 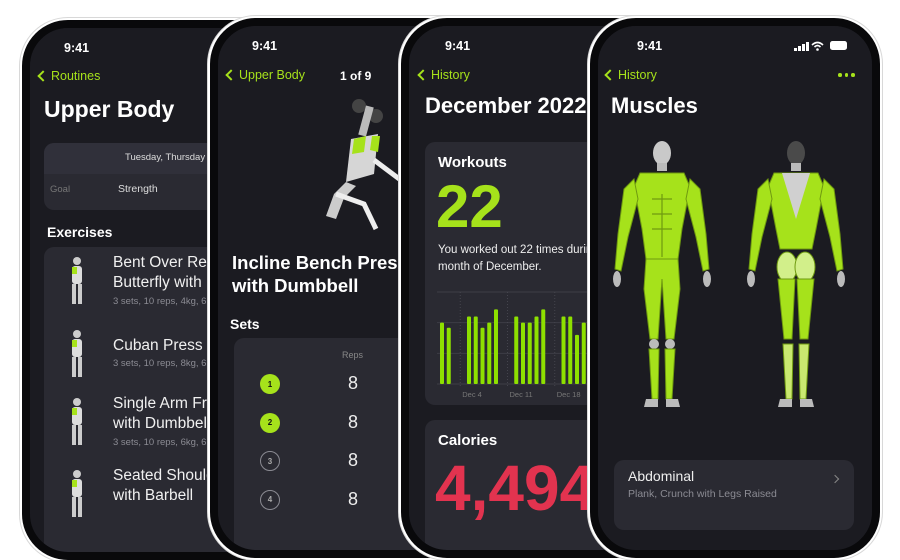 What do you see at coordinates (353, 355) in the screenshot?
I see `reps-header: Reps` at bounding box center [353, 355].